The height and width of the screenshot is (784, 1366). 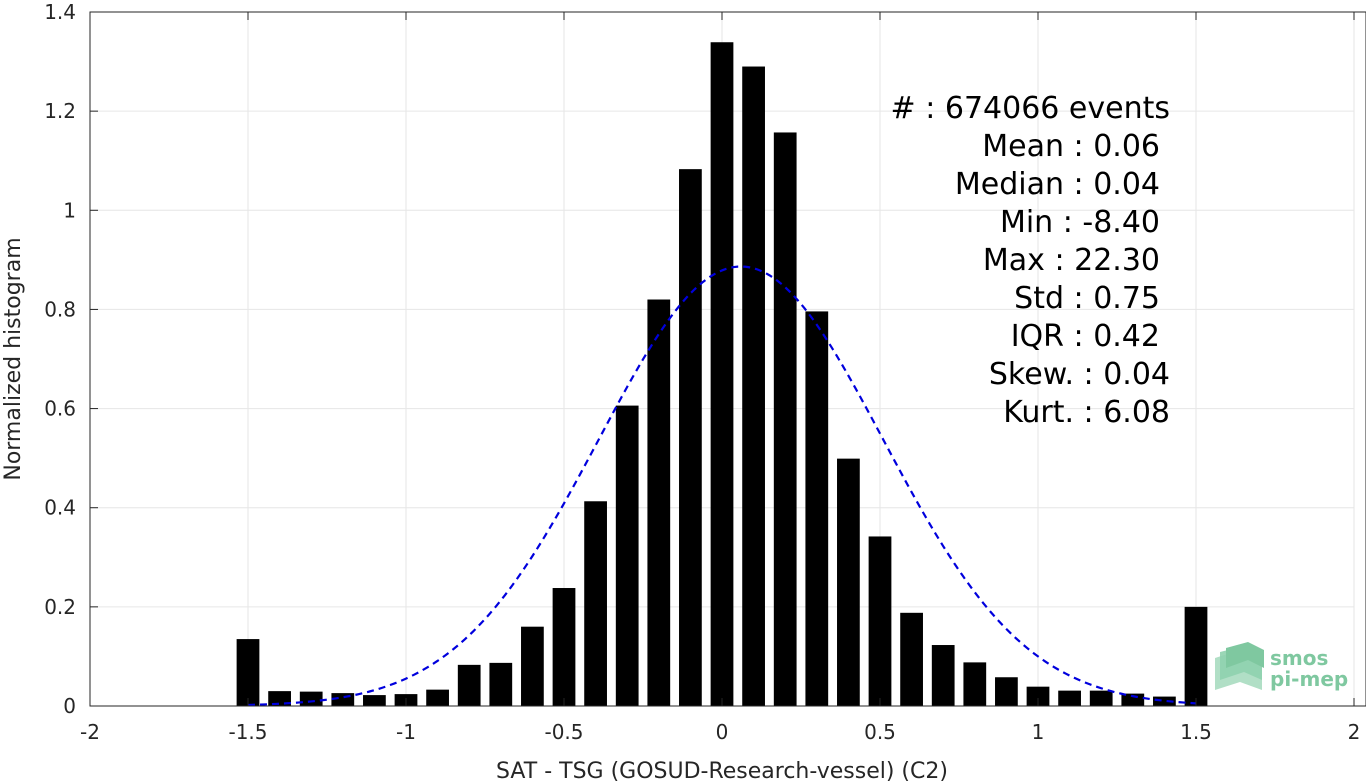 What do you see at coordinates (90, 732) in the screenshot?
I see `x-tick-label: -2` at bounding box center [90, 732].